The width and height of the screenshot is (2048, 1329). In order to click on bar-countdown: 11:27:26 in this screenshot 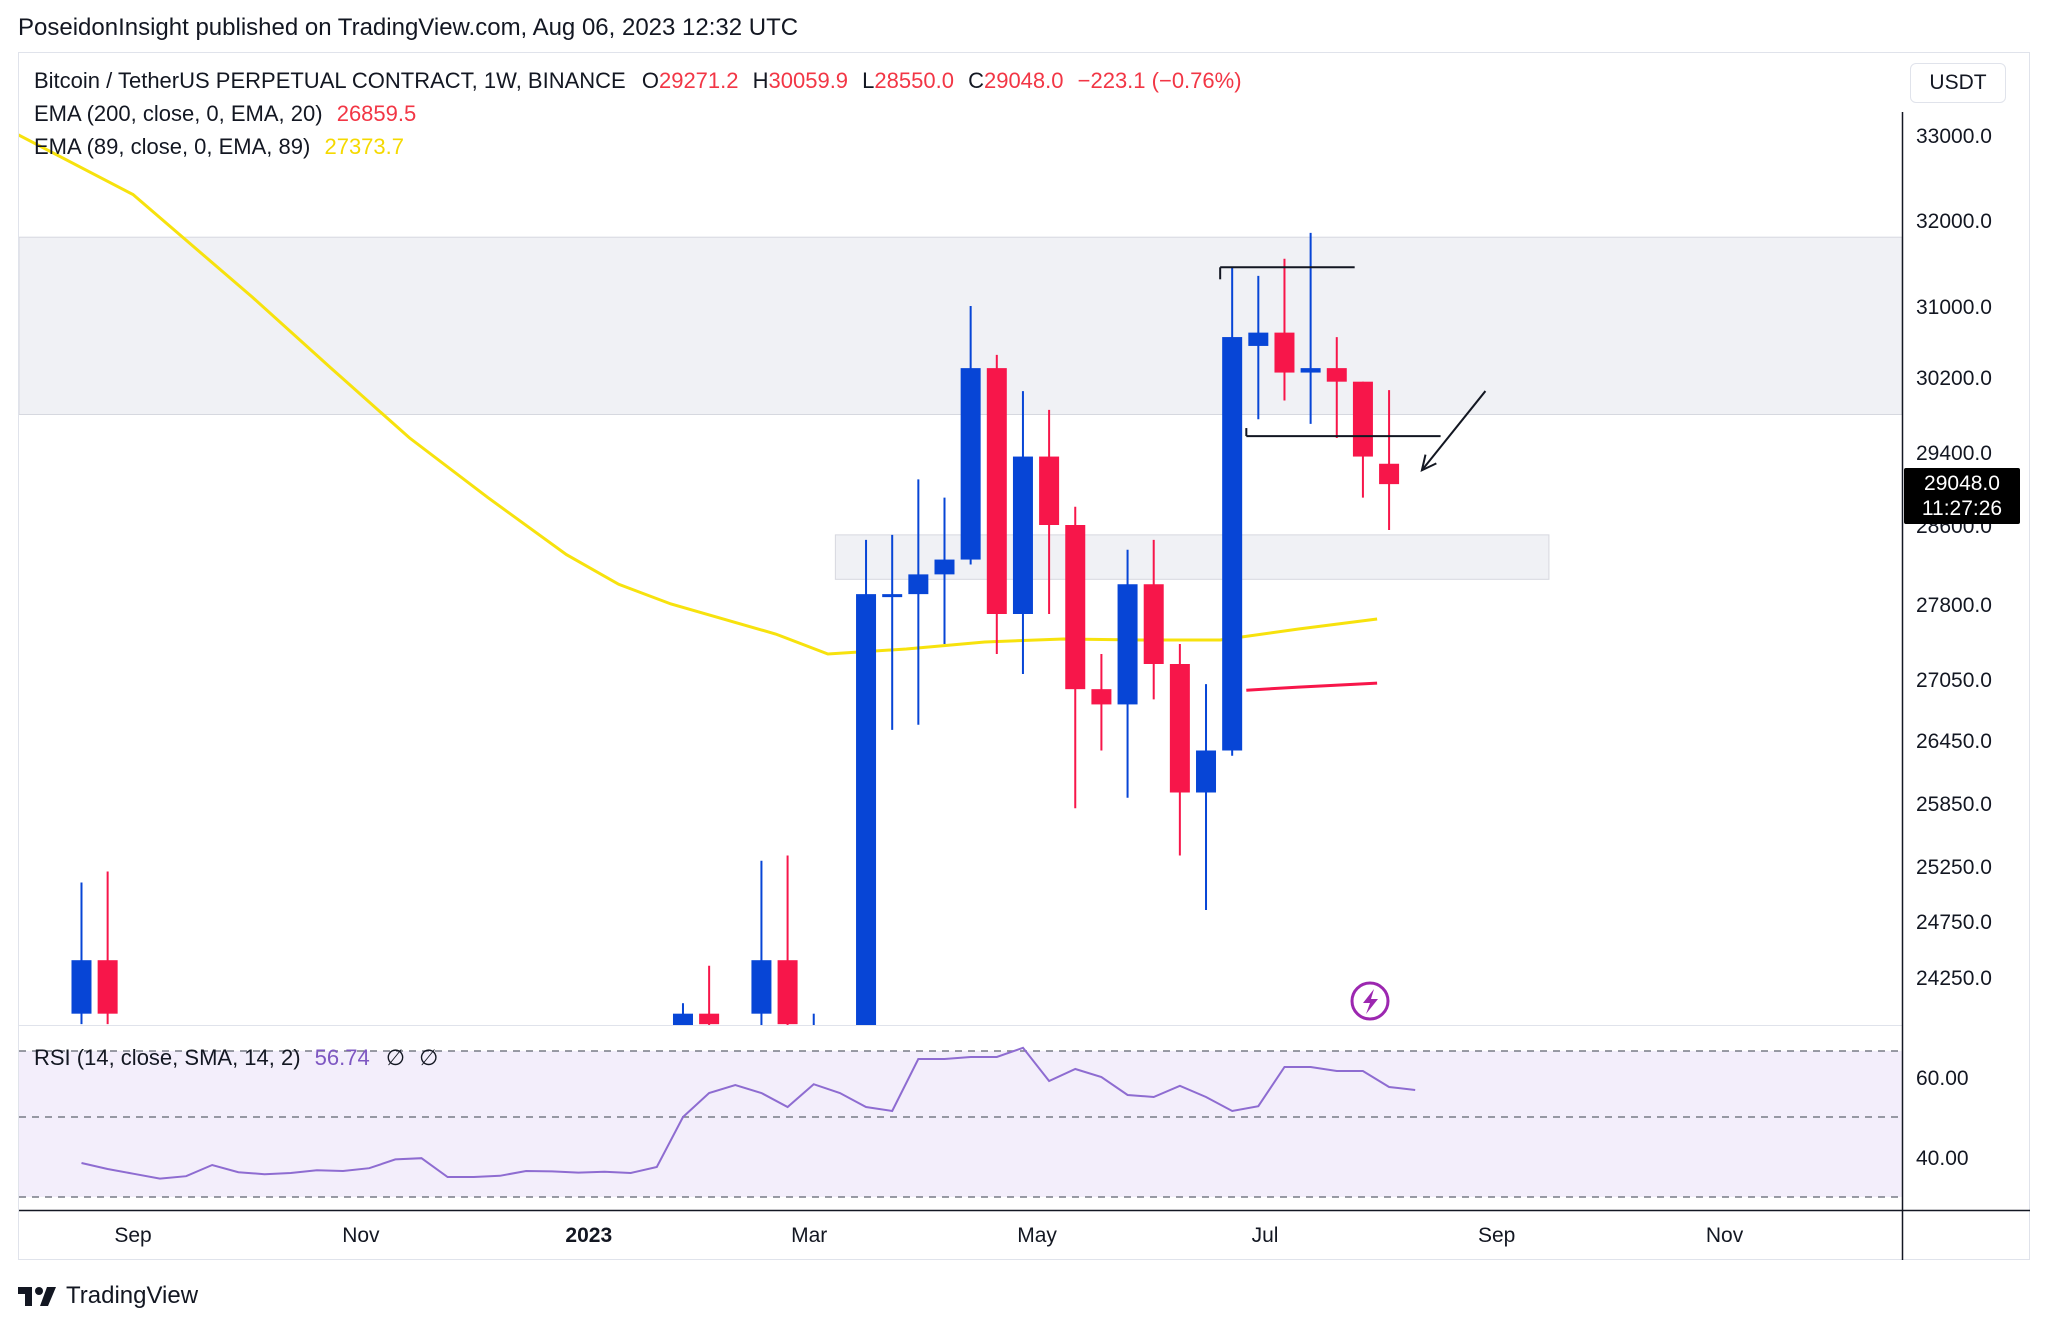, I will do `click(1962, 508)`.